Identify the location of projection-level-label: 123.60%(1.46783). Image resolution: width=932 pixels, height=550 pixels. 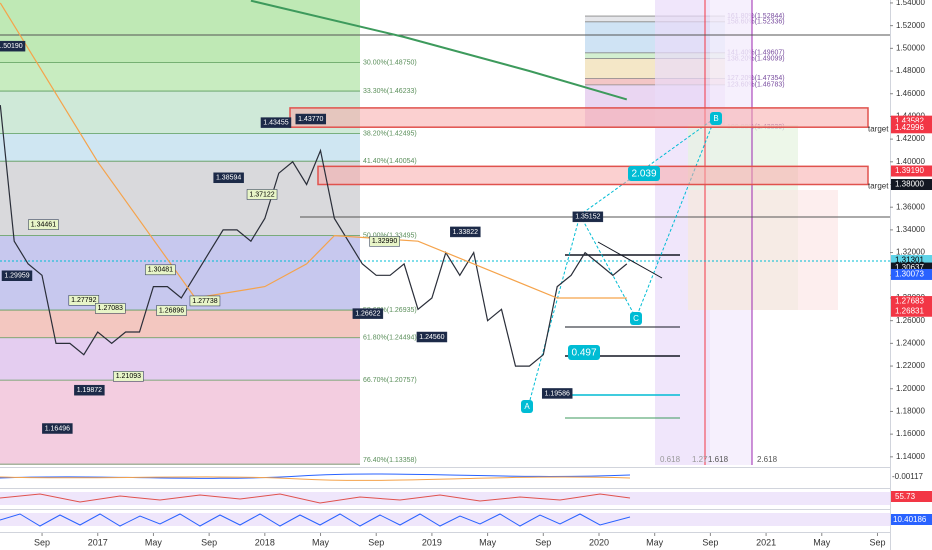
(756, 85).